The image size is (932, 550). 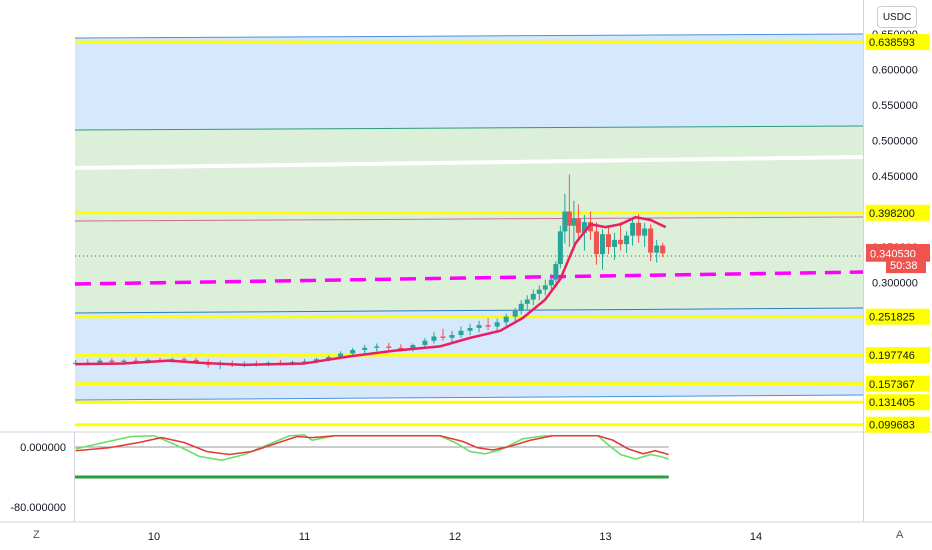 I want to click on live-price-tag: 50:38, so click(x=906, y=265).